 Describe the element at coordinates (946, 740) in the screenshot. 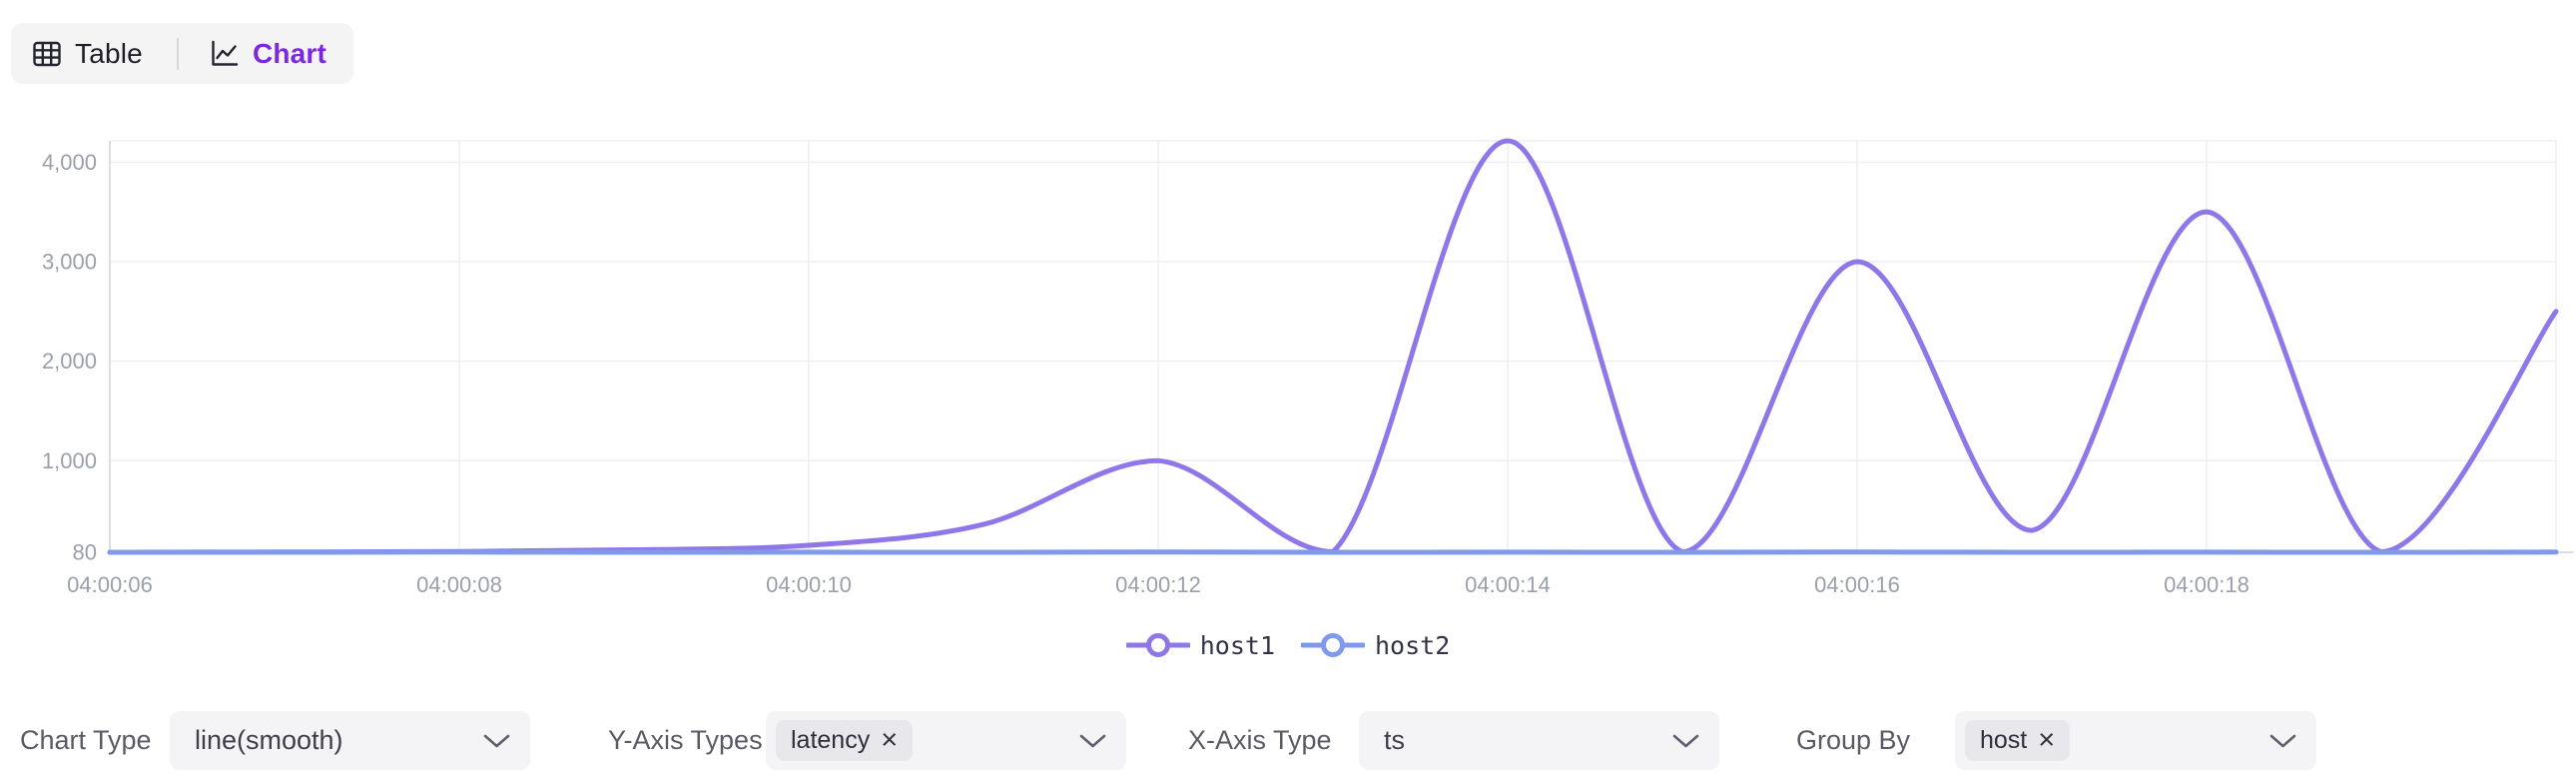

I see `y-axis-types-select: latency ×` at that location.